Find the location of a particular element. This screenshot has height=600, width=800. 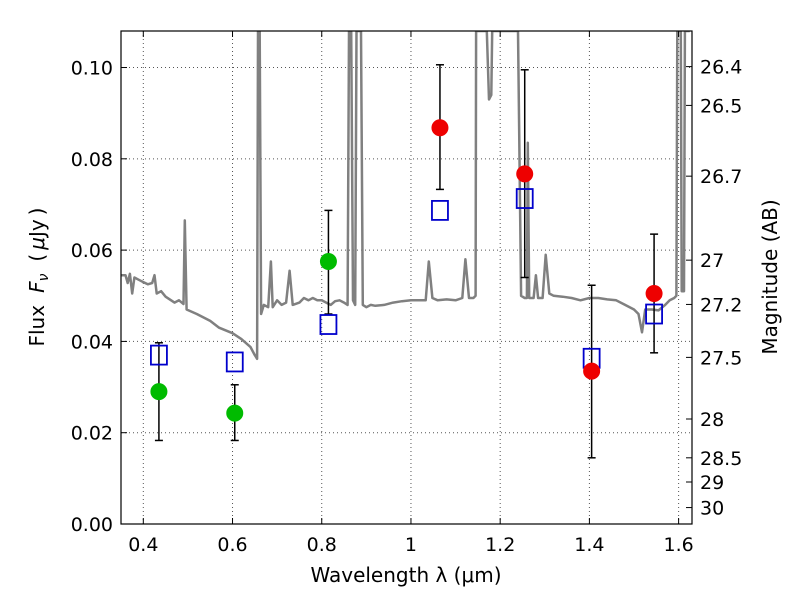

y-tick-label: 0.06 is located at coordinates (92, 251).